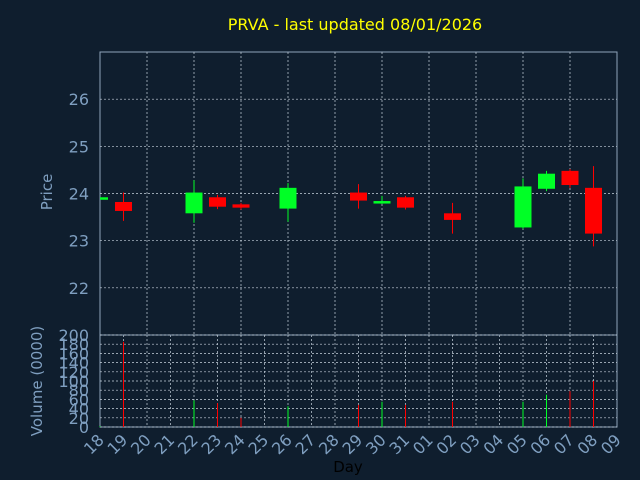 This screenshot has height=480, width=640. Describe the element at coordinates (73, 344) in the screenshot. I see `volume-tick-label: 180` at that location.